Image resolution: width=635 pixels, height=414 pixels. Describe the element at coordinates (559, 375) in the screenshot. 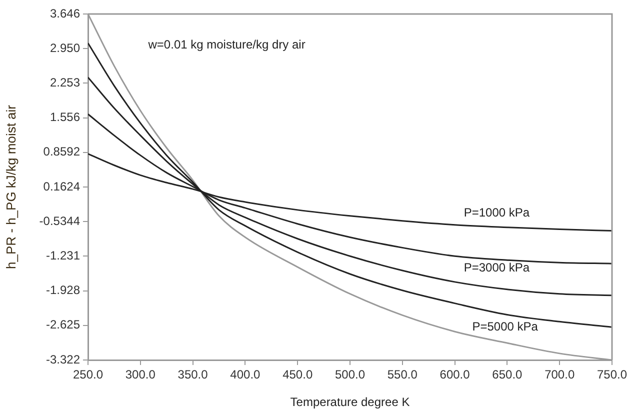

I see `x-tick-label: 700.0` at that location.